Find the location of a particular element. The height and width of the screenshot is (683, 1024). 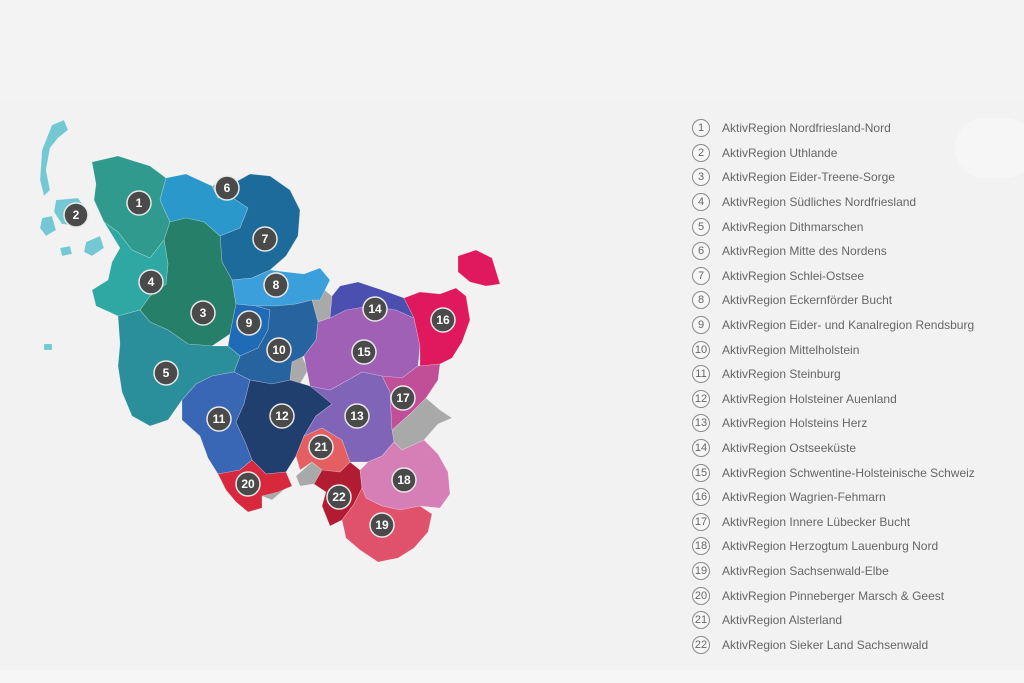

legend-item: 5 AktivRegion Dithmarschen is located at coordinates (833, 226).